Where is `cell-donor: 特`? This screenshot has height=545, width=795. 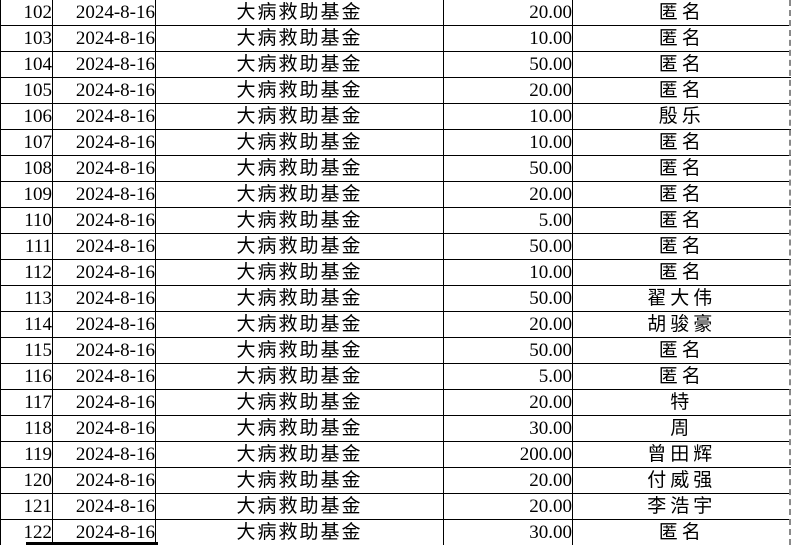 cell-donor: 特 is located at coordinates (681, 402).